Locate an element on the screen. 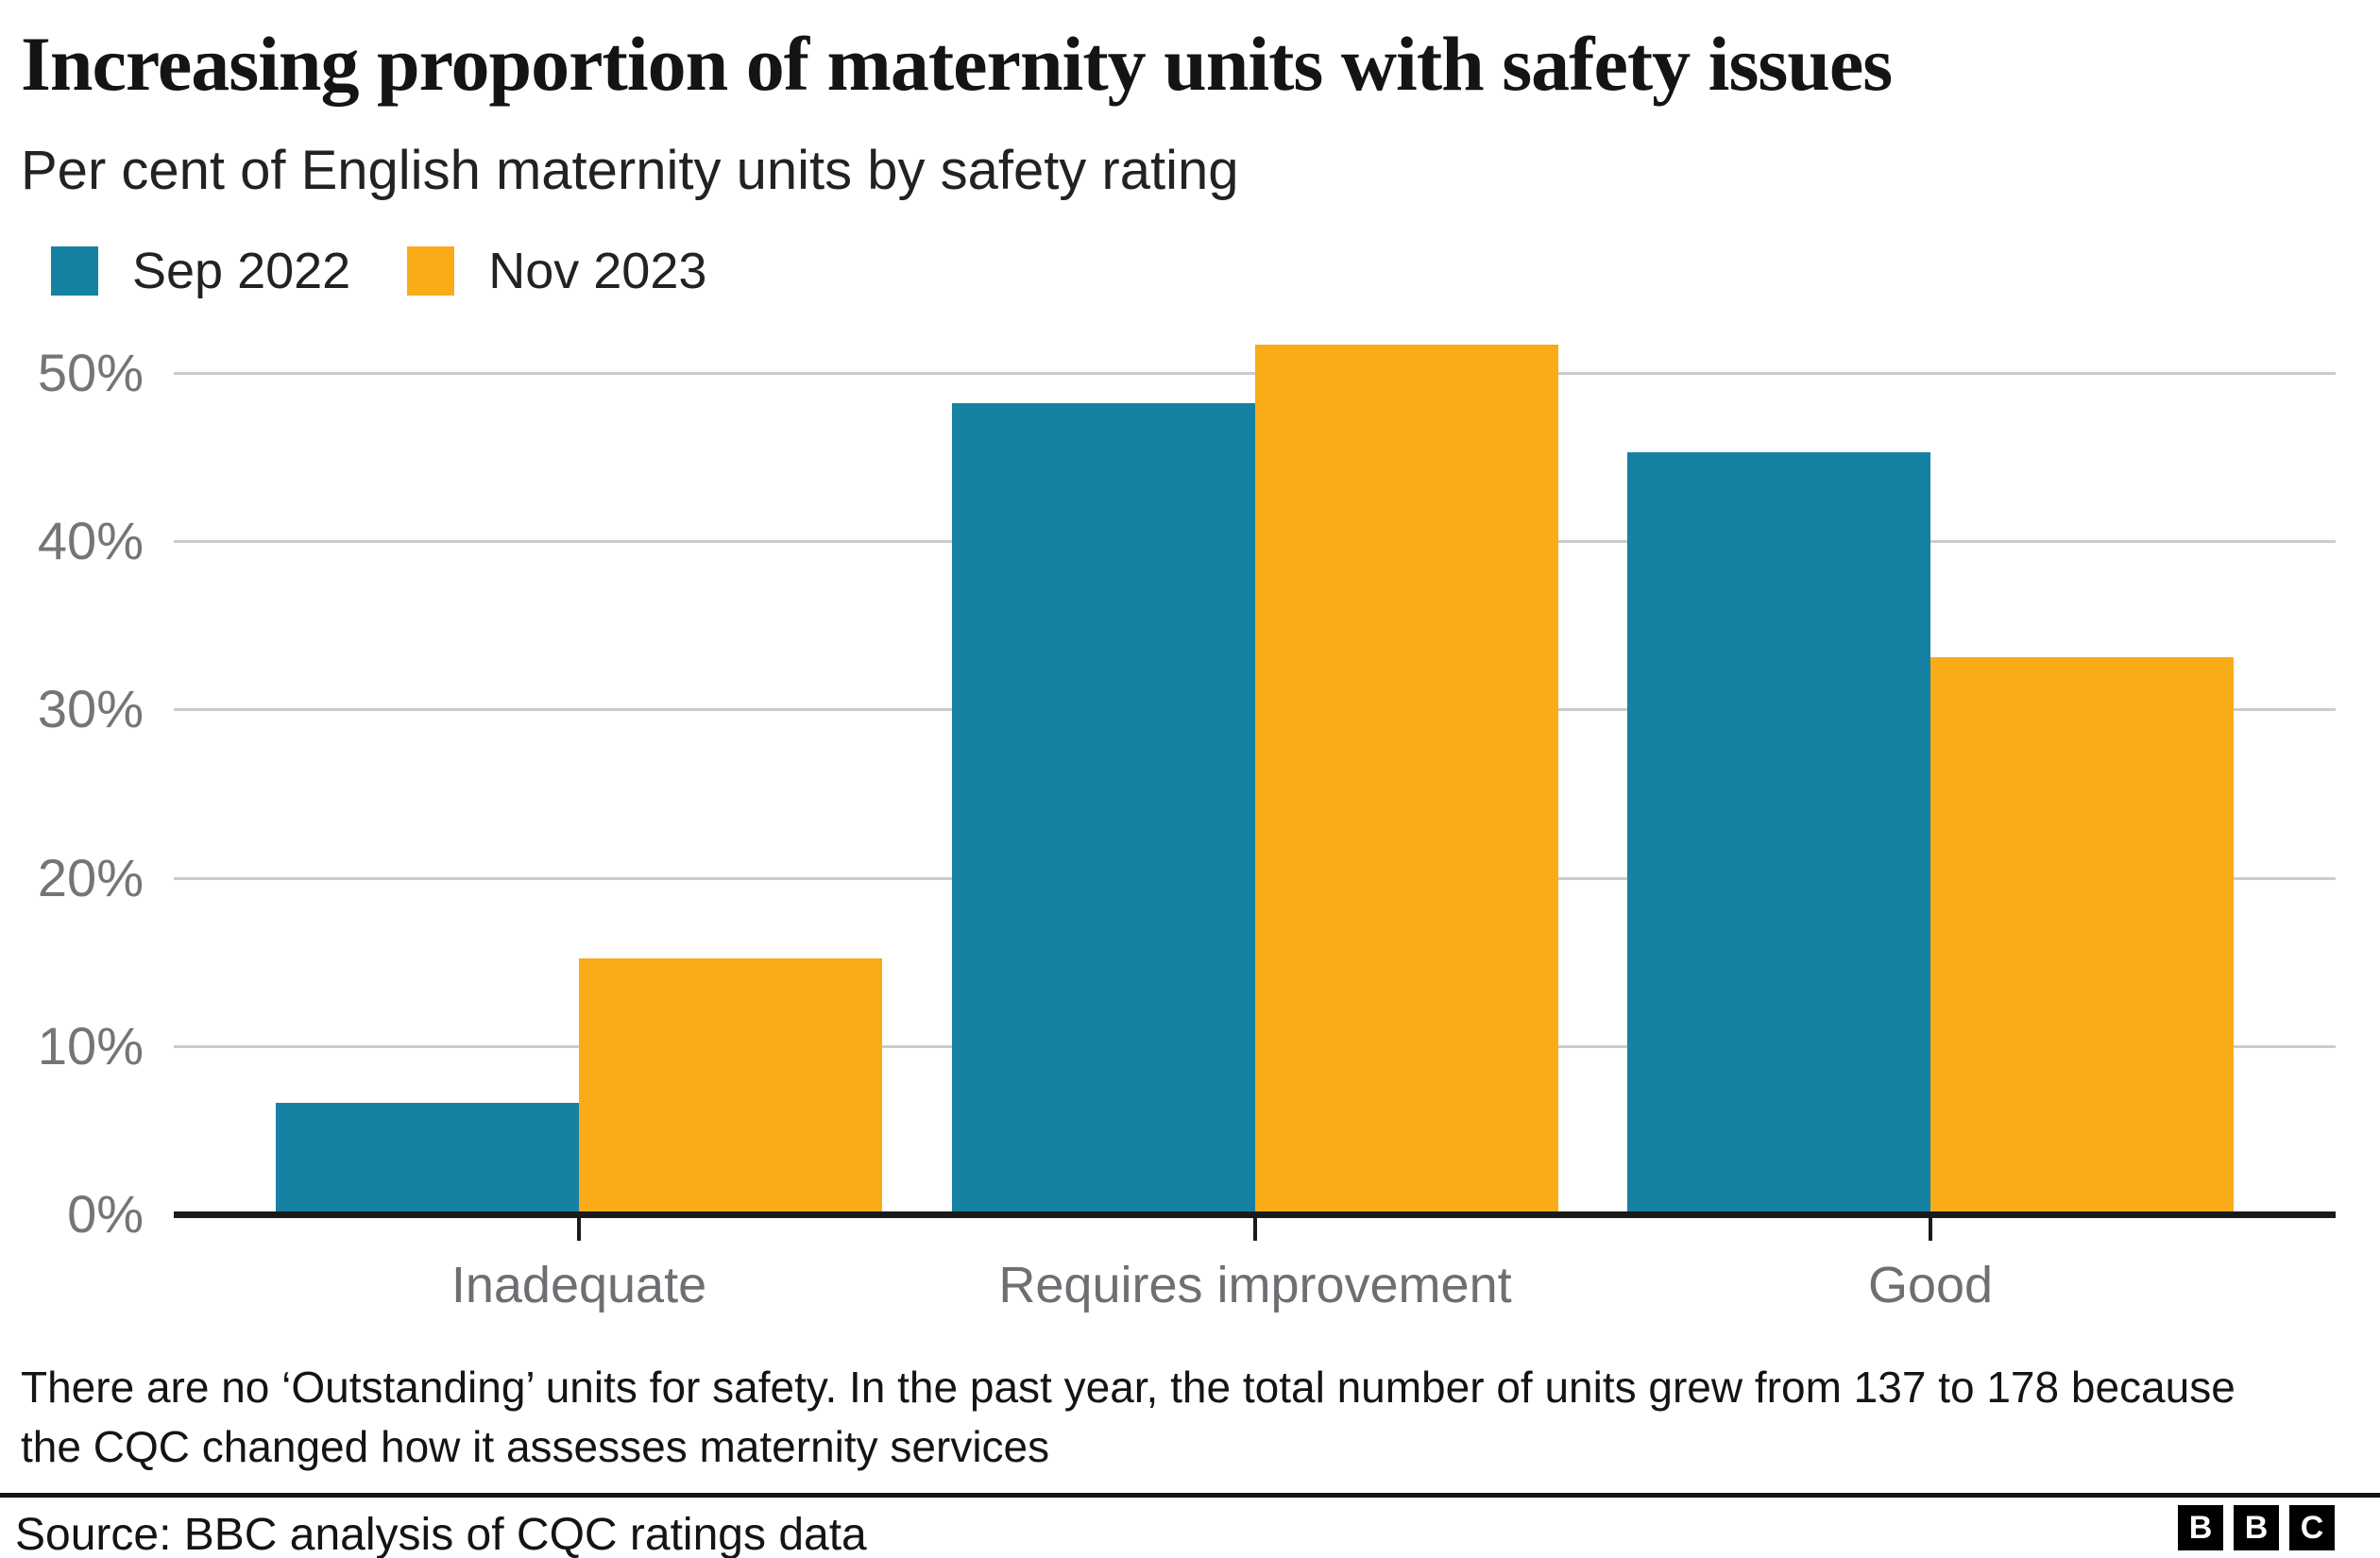  legend: Sep 2022 Nov 2023 is located at coordinates (378, 271).